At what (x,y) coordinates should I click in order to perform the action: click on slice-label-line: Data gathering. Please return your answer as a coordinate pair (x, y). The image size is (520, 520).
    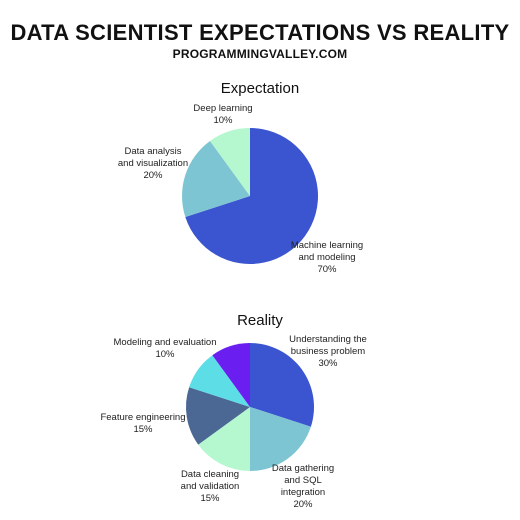
    Looking at the image, I should click on (303, 468).